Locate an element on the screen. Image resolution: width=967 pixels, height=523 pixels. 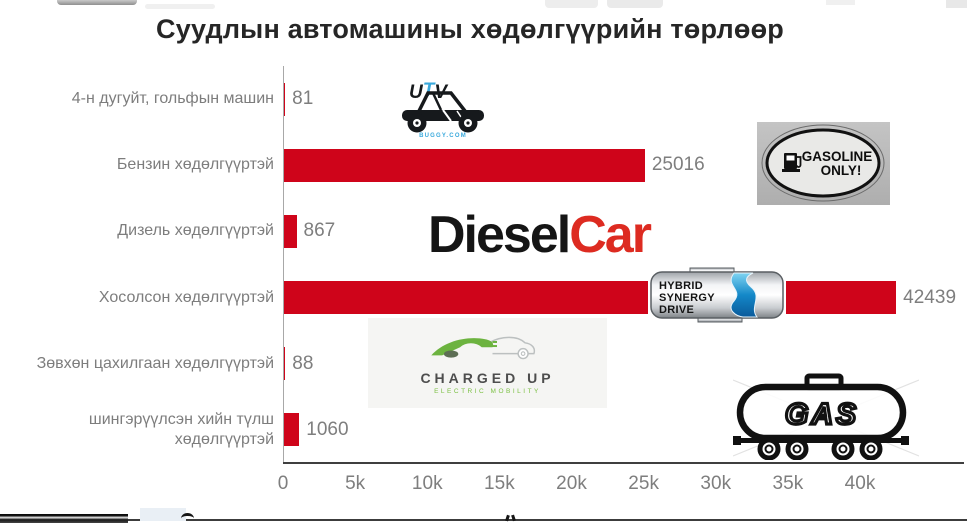
value-label: 1060 is located at coordinates (327, 429).